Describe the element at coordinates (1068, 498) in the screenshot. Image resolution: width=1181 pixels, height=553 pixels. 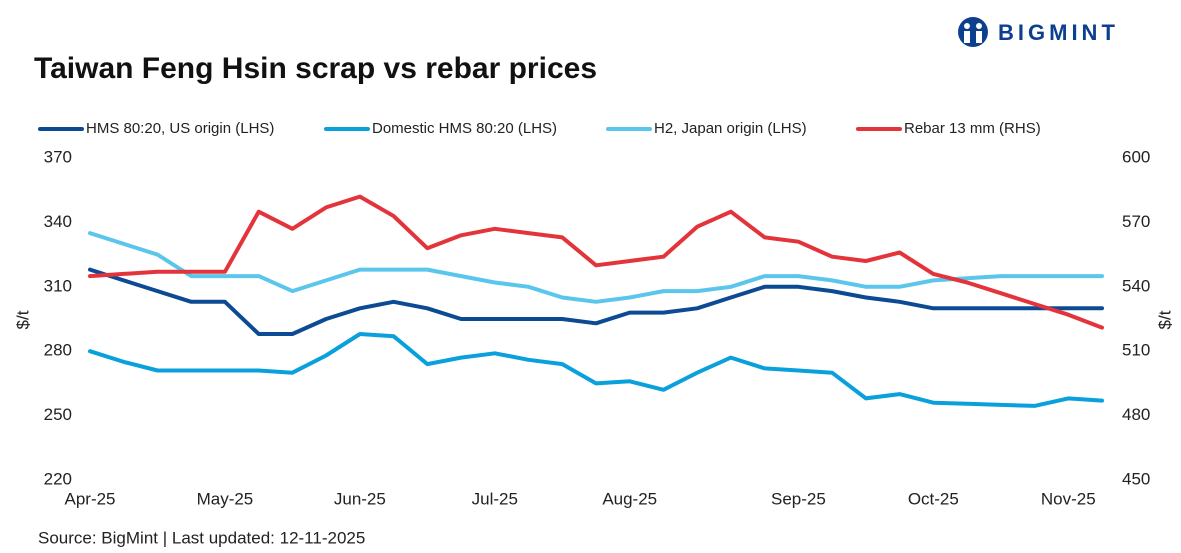
I see `x-tick-label: Nov-25` at that location.